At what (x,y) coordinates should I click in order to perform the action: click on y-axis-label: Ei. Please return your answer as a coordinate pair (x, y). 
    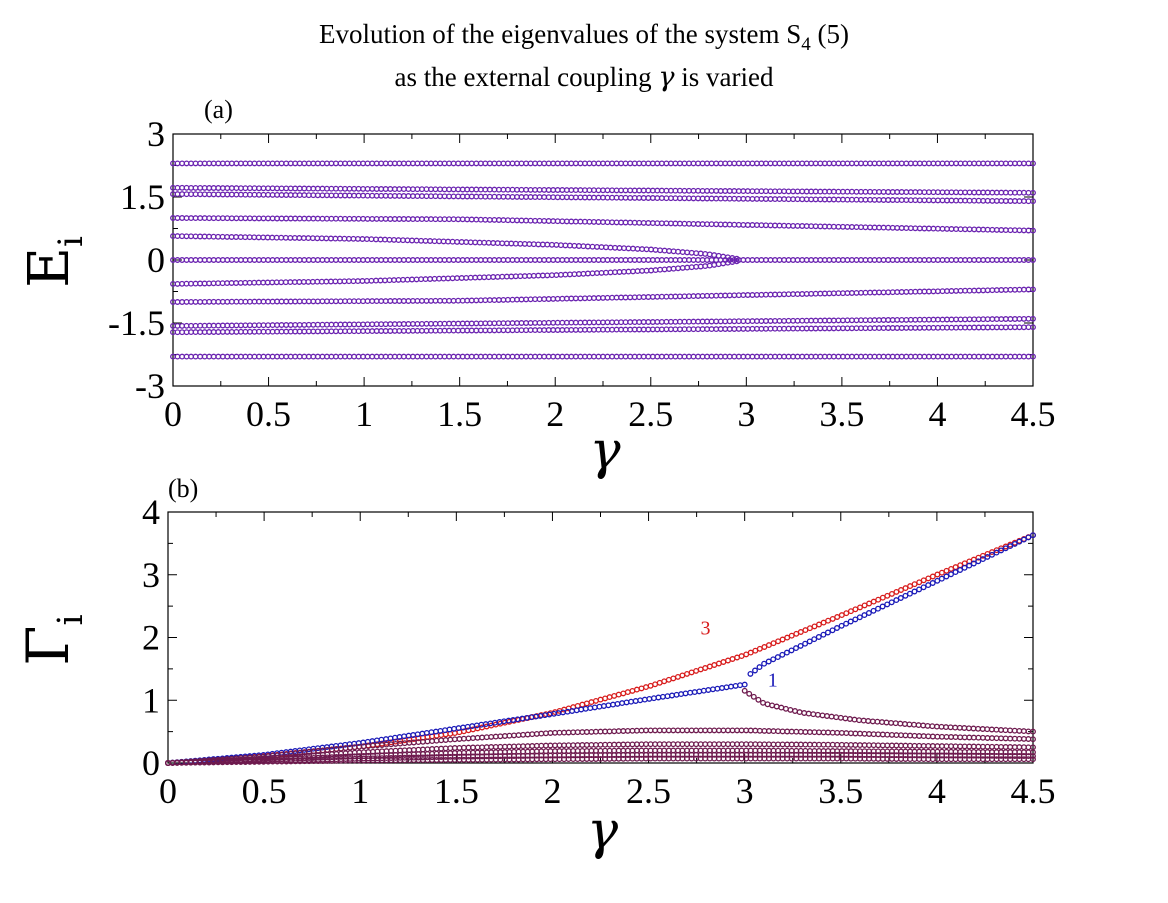
    Looking at the image, I should click on (54, 262).